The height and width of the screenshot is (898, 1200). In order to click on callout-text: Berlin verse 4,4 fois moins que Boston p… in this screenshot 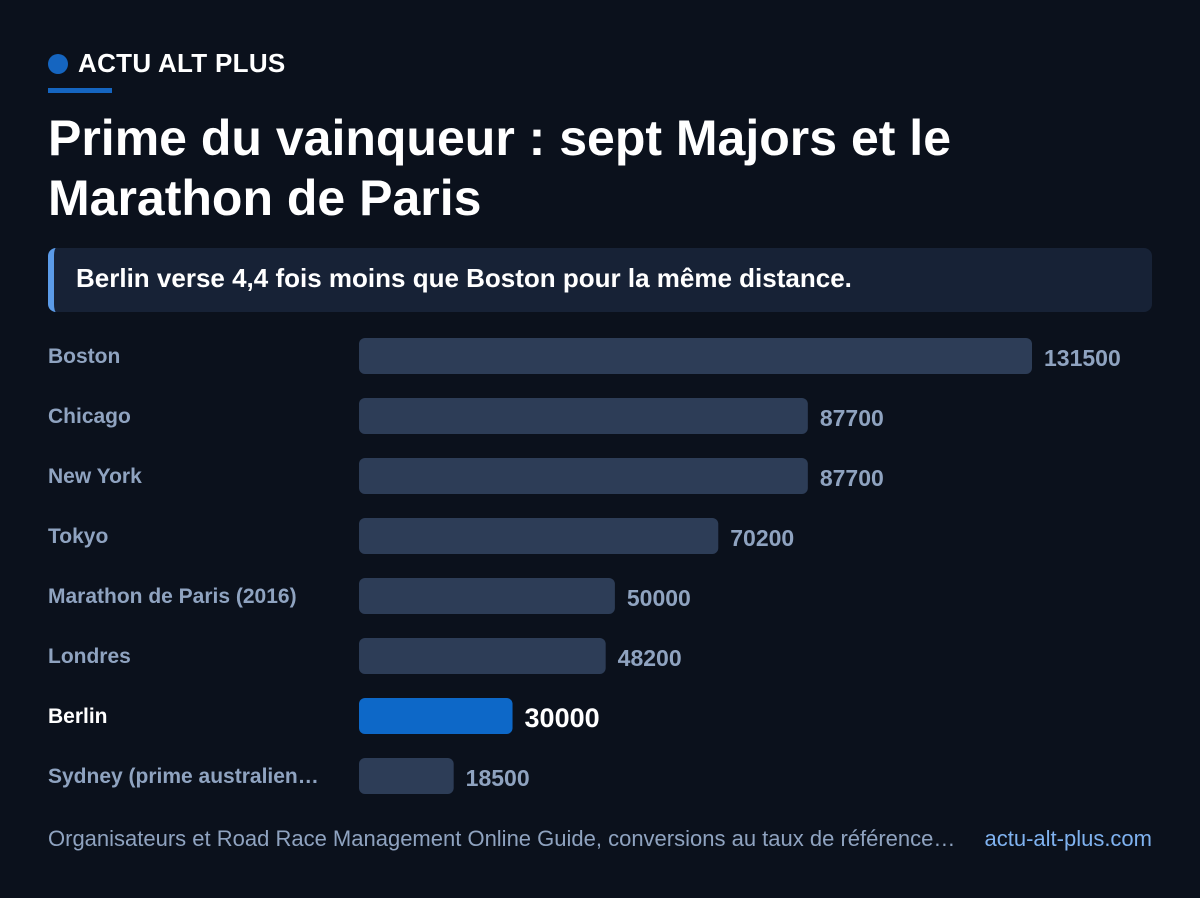, I will do `click(464, 278)`.